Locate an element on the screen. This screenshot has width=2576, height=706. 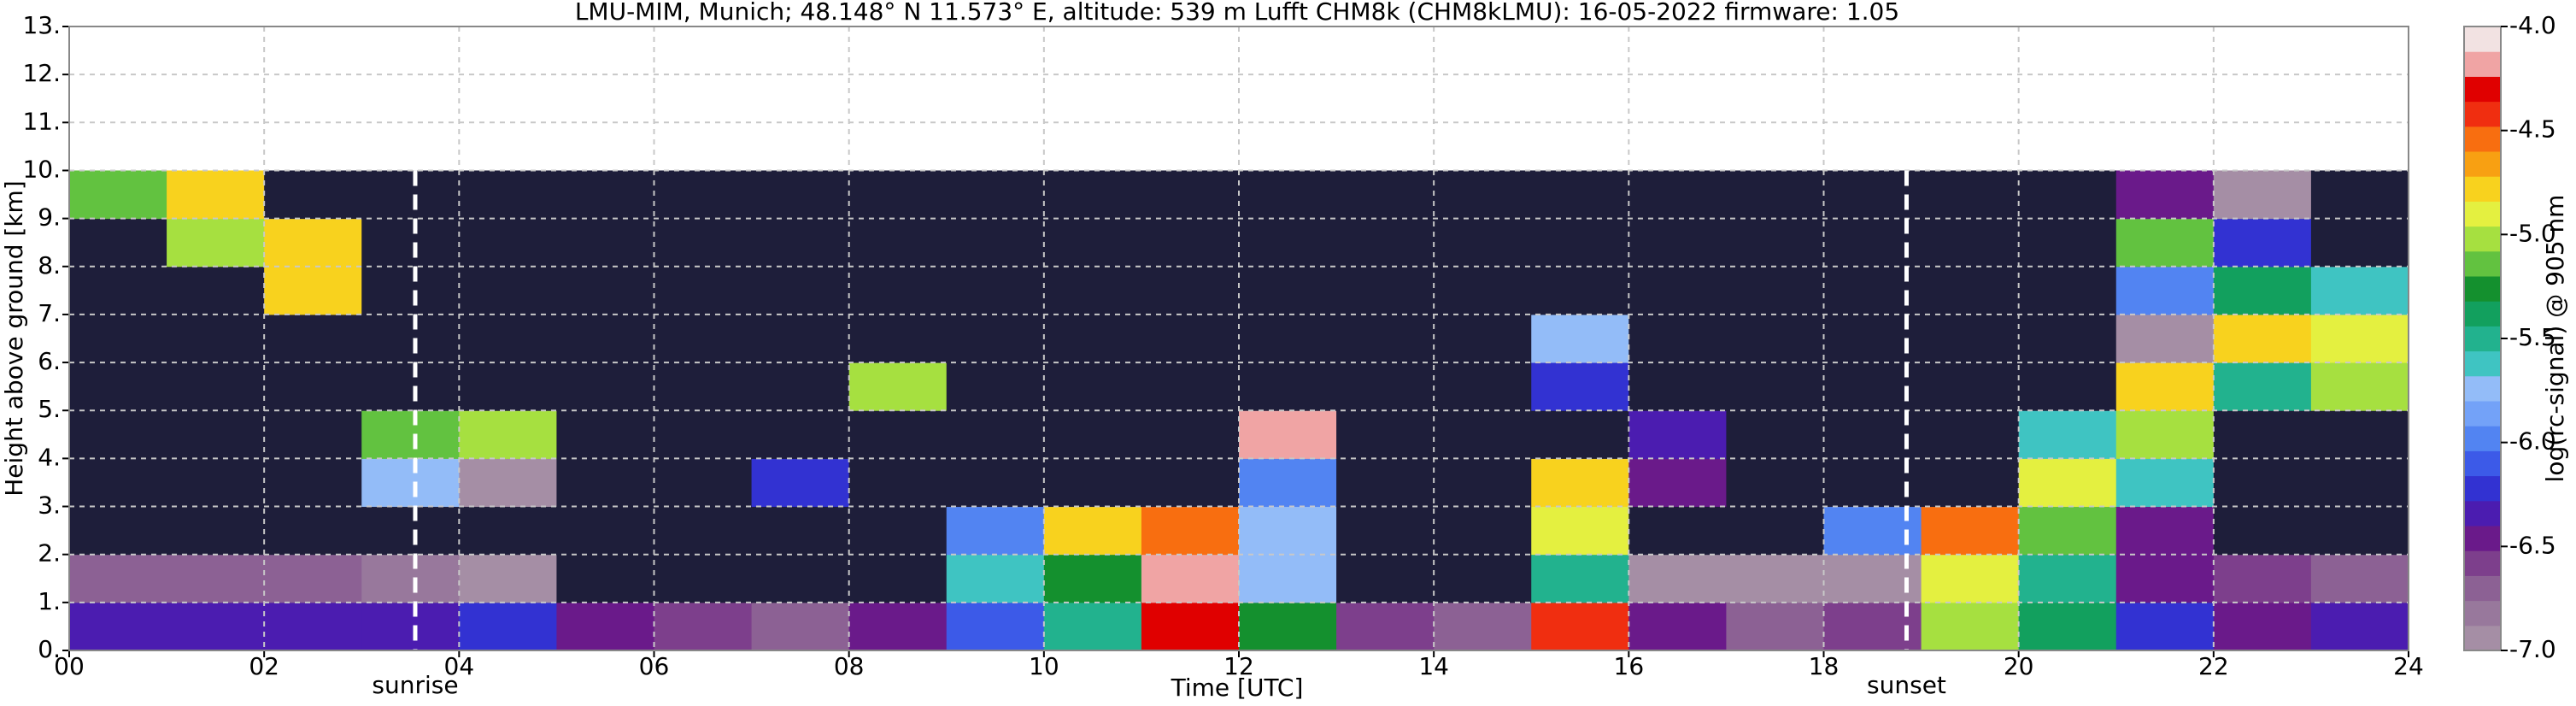
y-tick-label: 10. is located at coordinates (41, 169).